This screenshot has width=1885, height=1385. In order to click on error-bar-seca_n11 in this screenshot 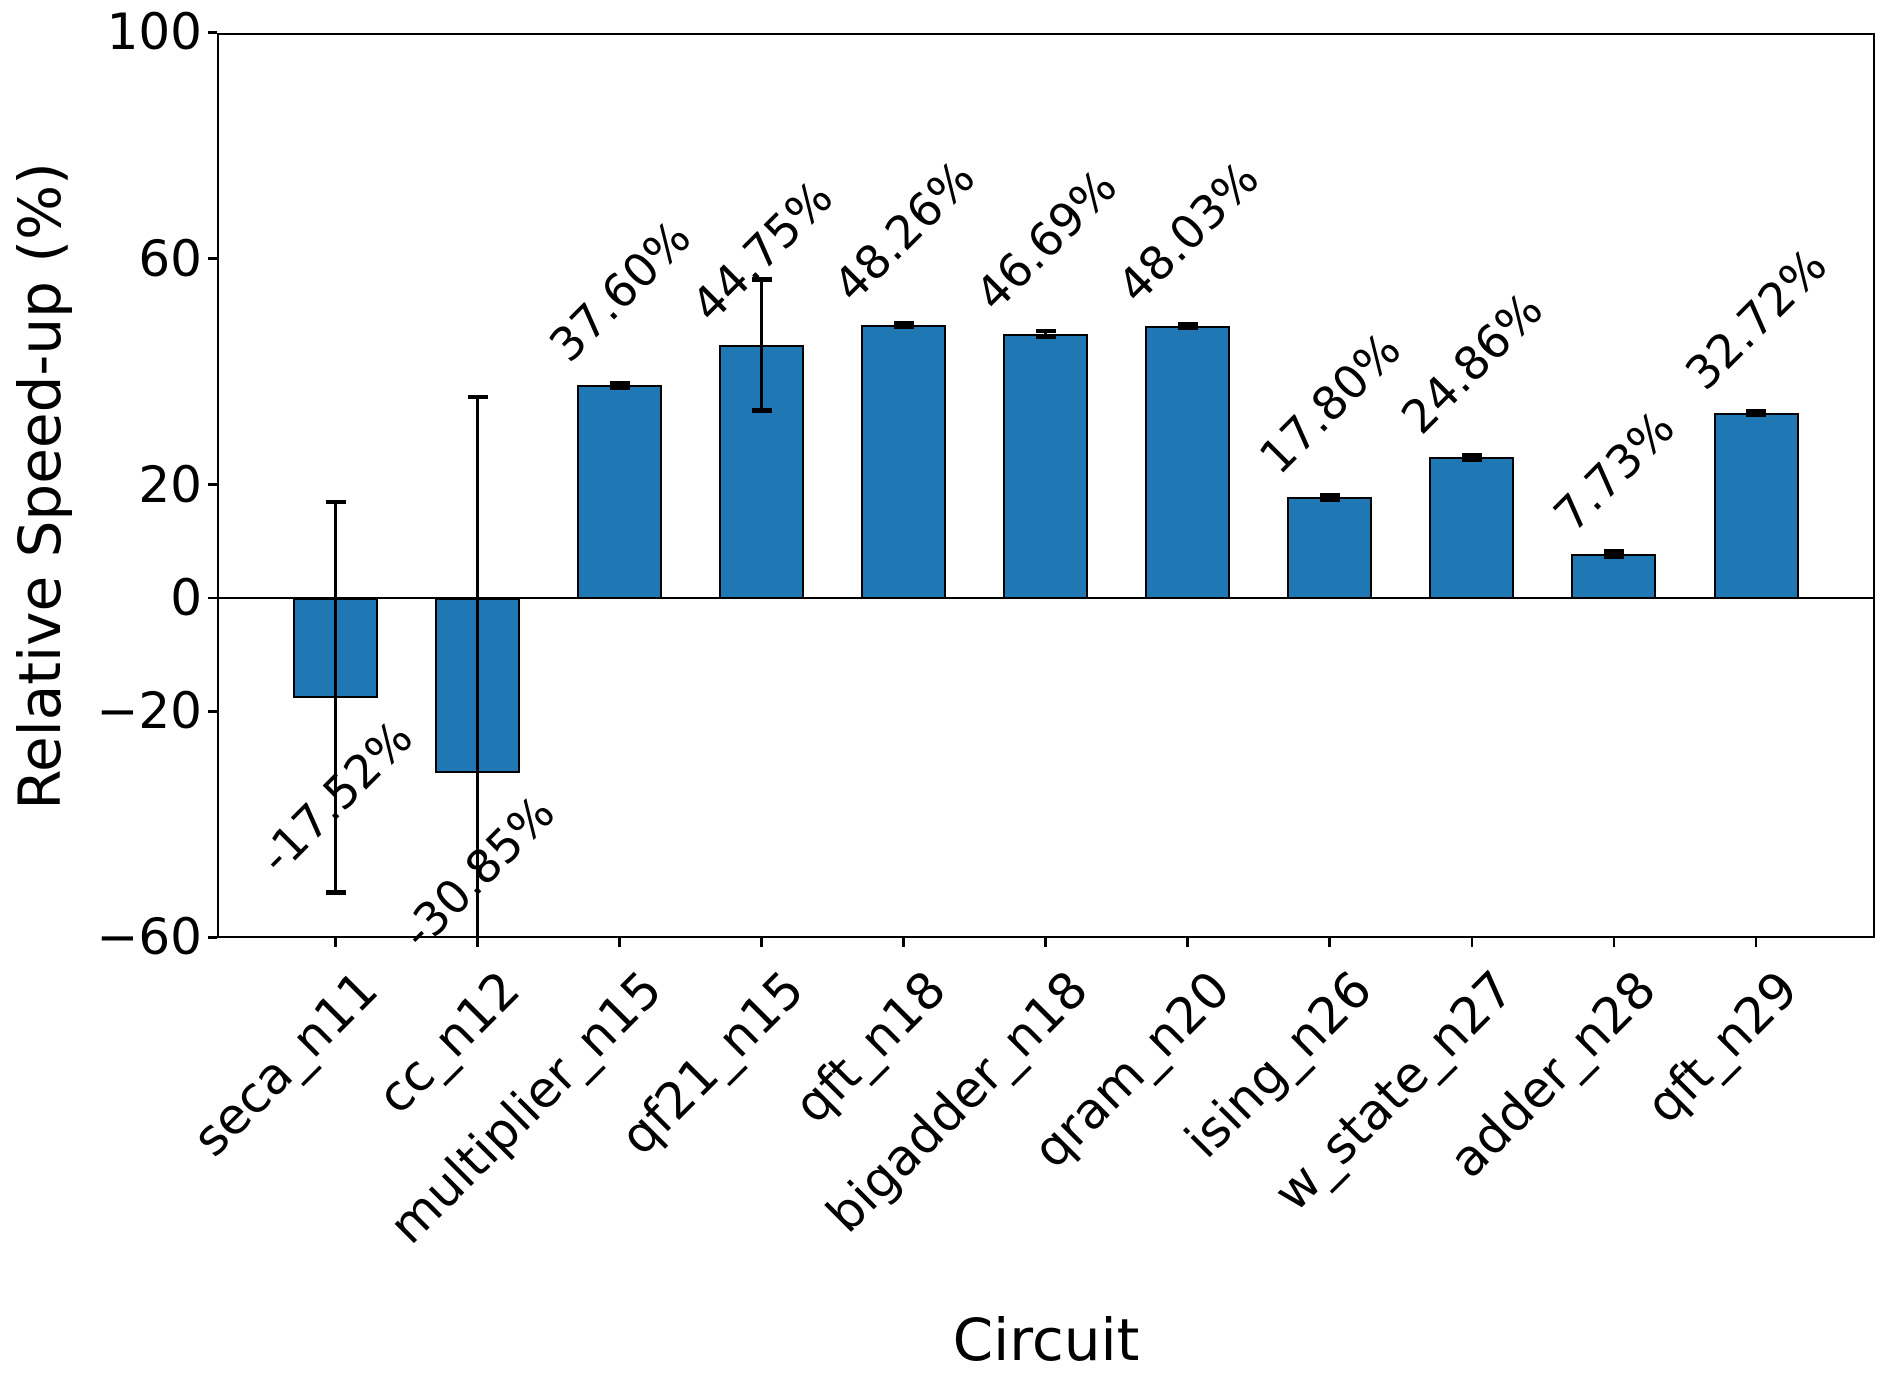, I will do `click(335, 697)`.